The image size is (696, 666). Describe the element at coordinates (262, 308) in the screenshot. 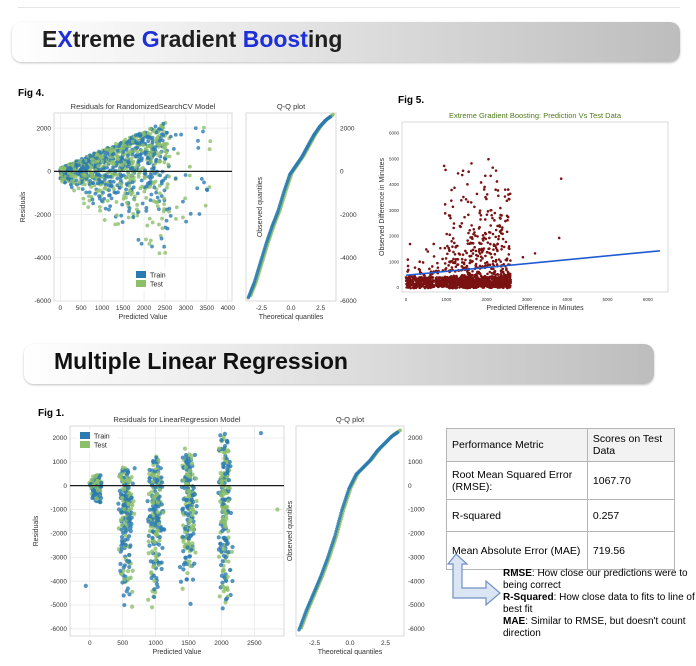

I see `x-tick-label: -2.5` at that location.